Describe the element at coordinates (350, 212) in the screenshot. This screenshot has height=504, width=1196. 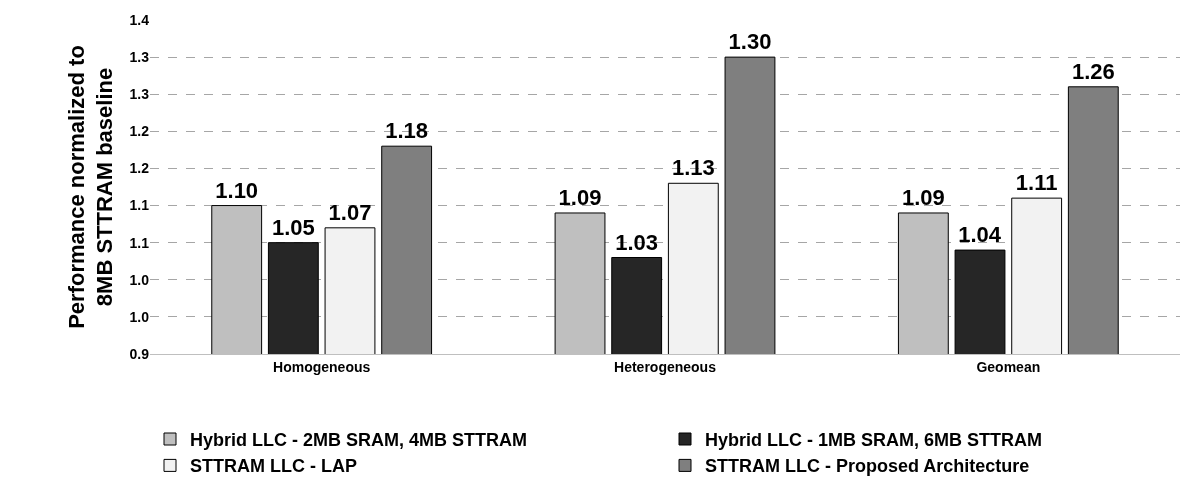
I see `data-label: 1.07` at that location.